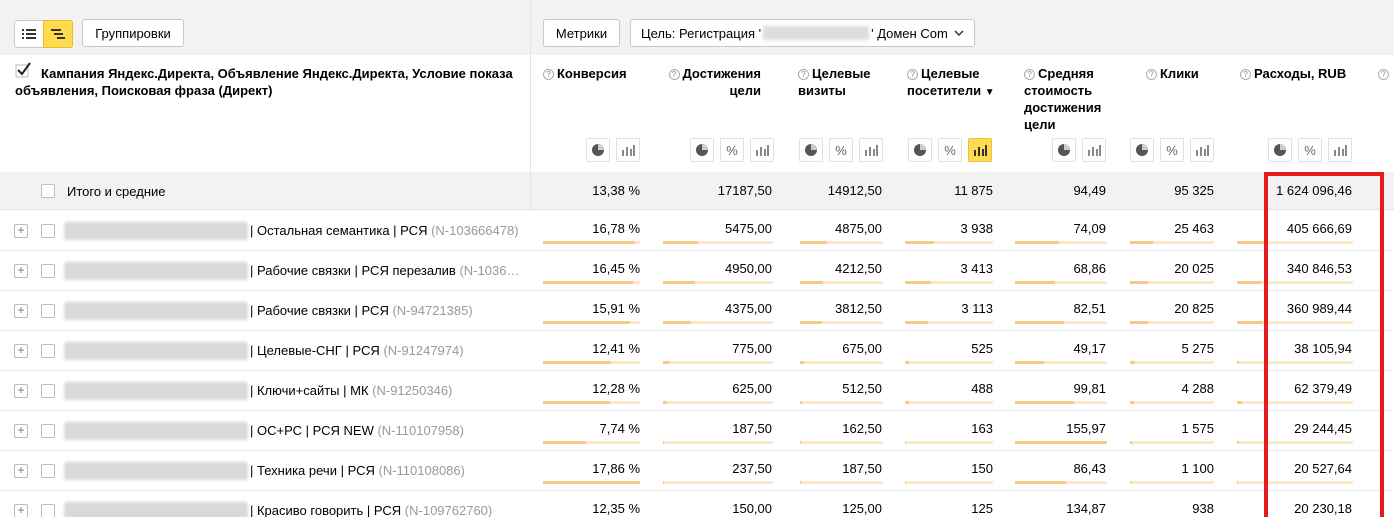  What do you see at coordinates (616, 190) in the screenshot?
I see `total-conversion: 13,38 %` at bounding box center [616, 190].